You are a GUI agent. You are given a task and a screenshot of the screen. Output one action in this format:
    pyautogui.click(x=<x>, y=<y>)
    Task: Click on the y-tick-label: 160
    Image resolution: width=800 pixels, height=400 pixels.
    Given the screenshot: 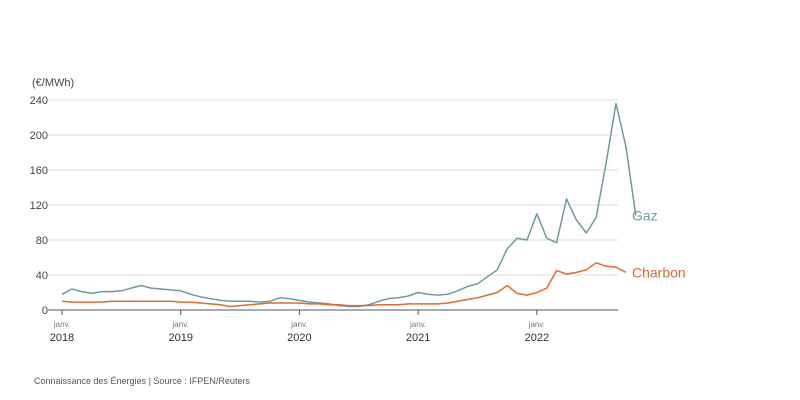 What is the action you would take?
    pyautogui.click(x=39, y=171)
    